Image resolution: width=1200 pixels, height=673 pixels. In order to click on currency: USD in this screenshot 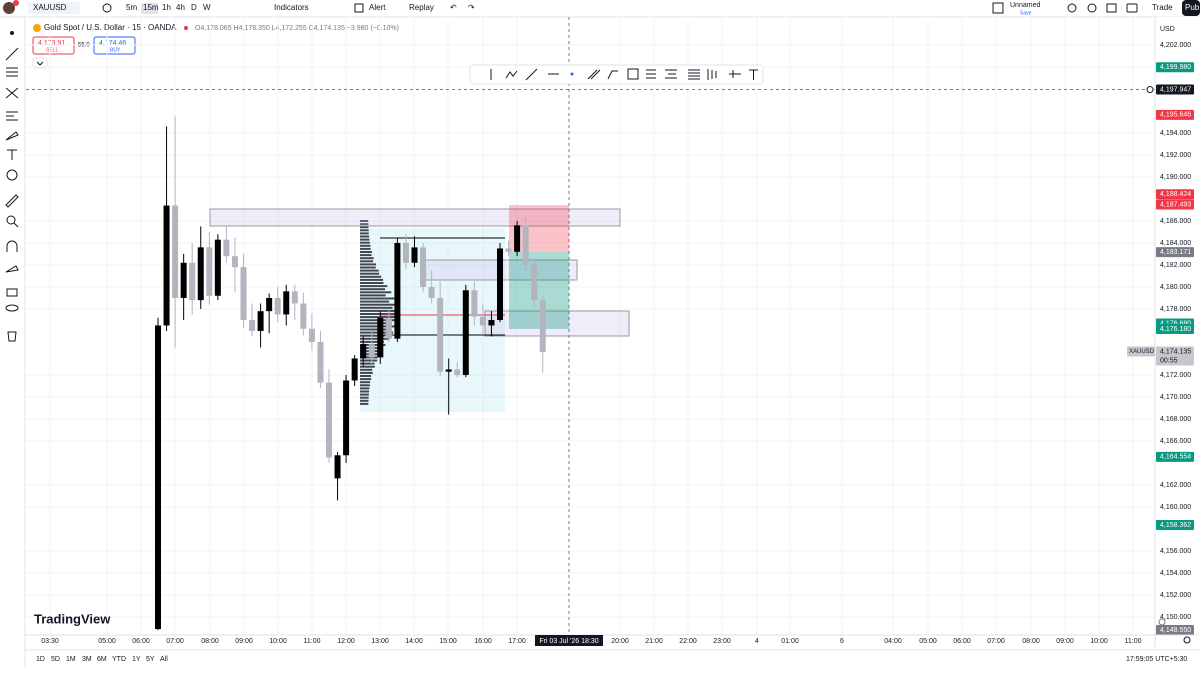, I will do `click(1167, 29)`.